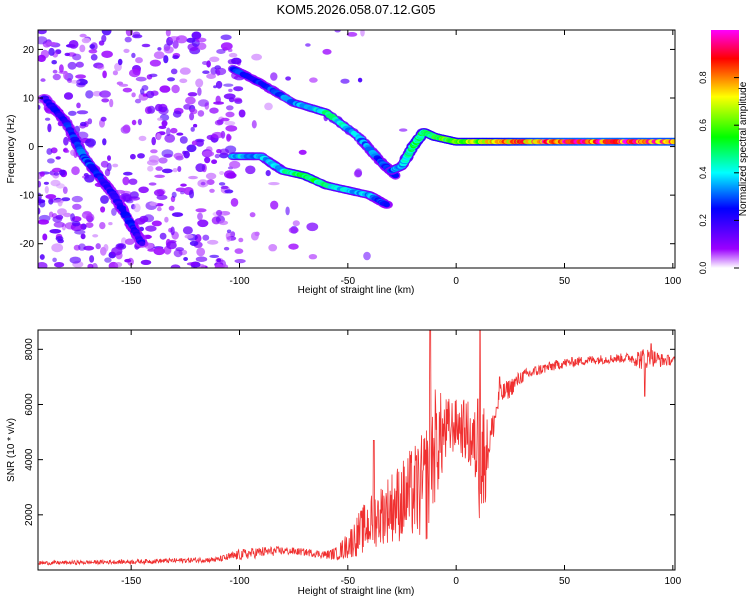 This screenshot has width=750, height=605. I want to click on colorbar-tick-label: 0.0, so click(703, 268).